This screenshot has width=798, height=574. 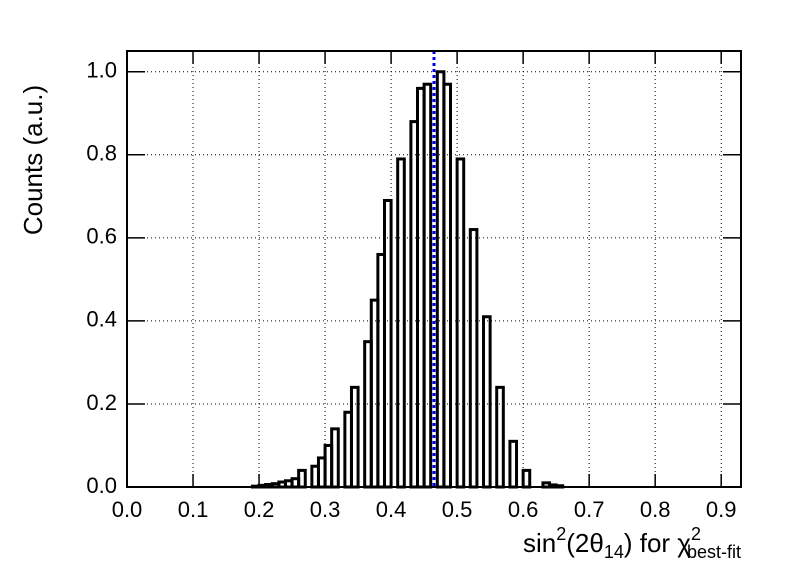 I want to click on x-axis-label-part: (2θ, so click(x=585, y=543).